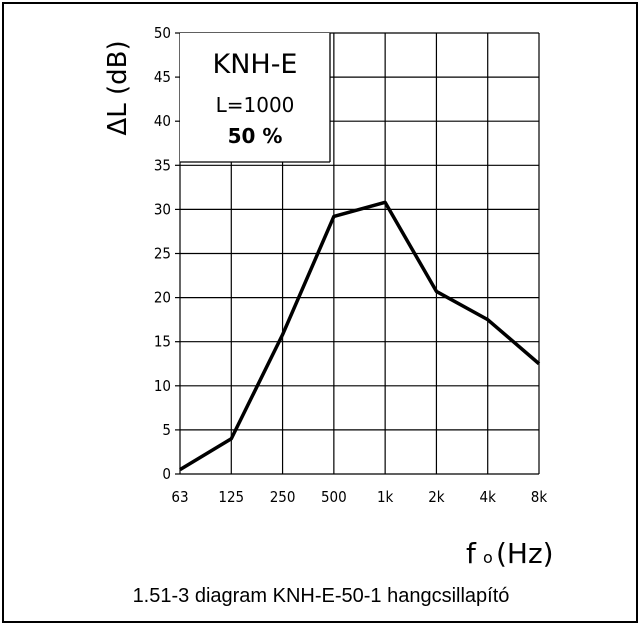 Image resolution: width=642 pixels, height=627 pixels. What do you see at coordinates (283, 497) in the screenshot?
I see `x-tick-label: 250` at bounding box center [283, 497].